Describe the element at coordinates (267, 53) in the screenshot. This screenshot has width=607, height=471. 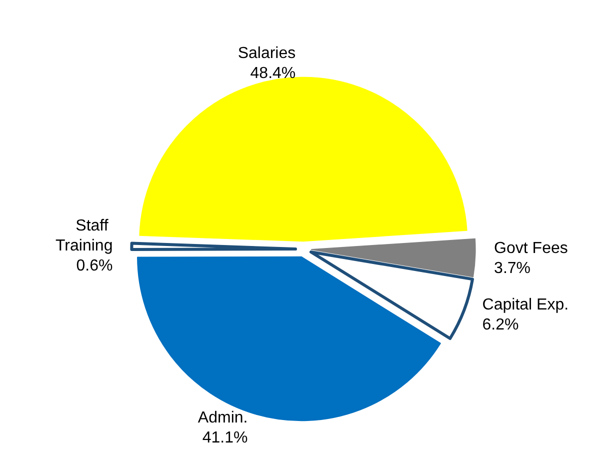
I see `slice-label: Salaries` at that location.